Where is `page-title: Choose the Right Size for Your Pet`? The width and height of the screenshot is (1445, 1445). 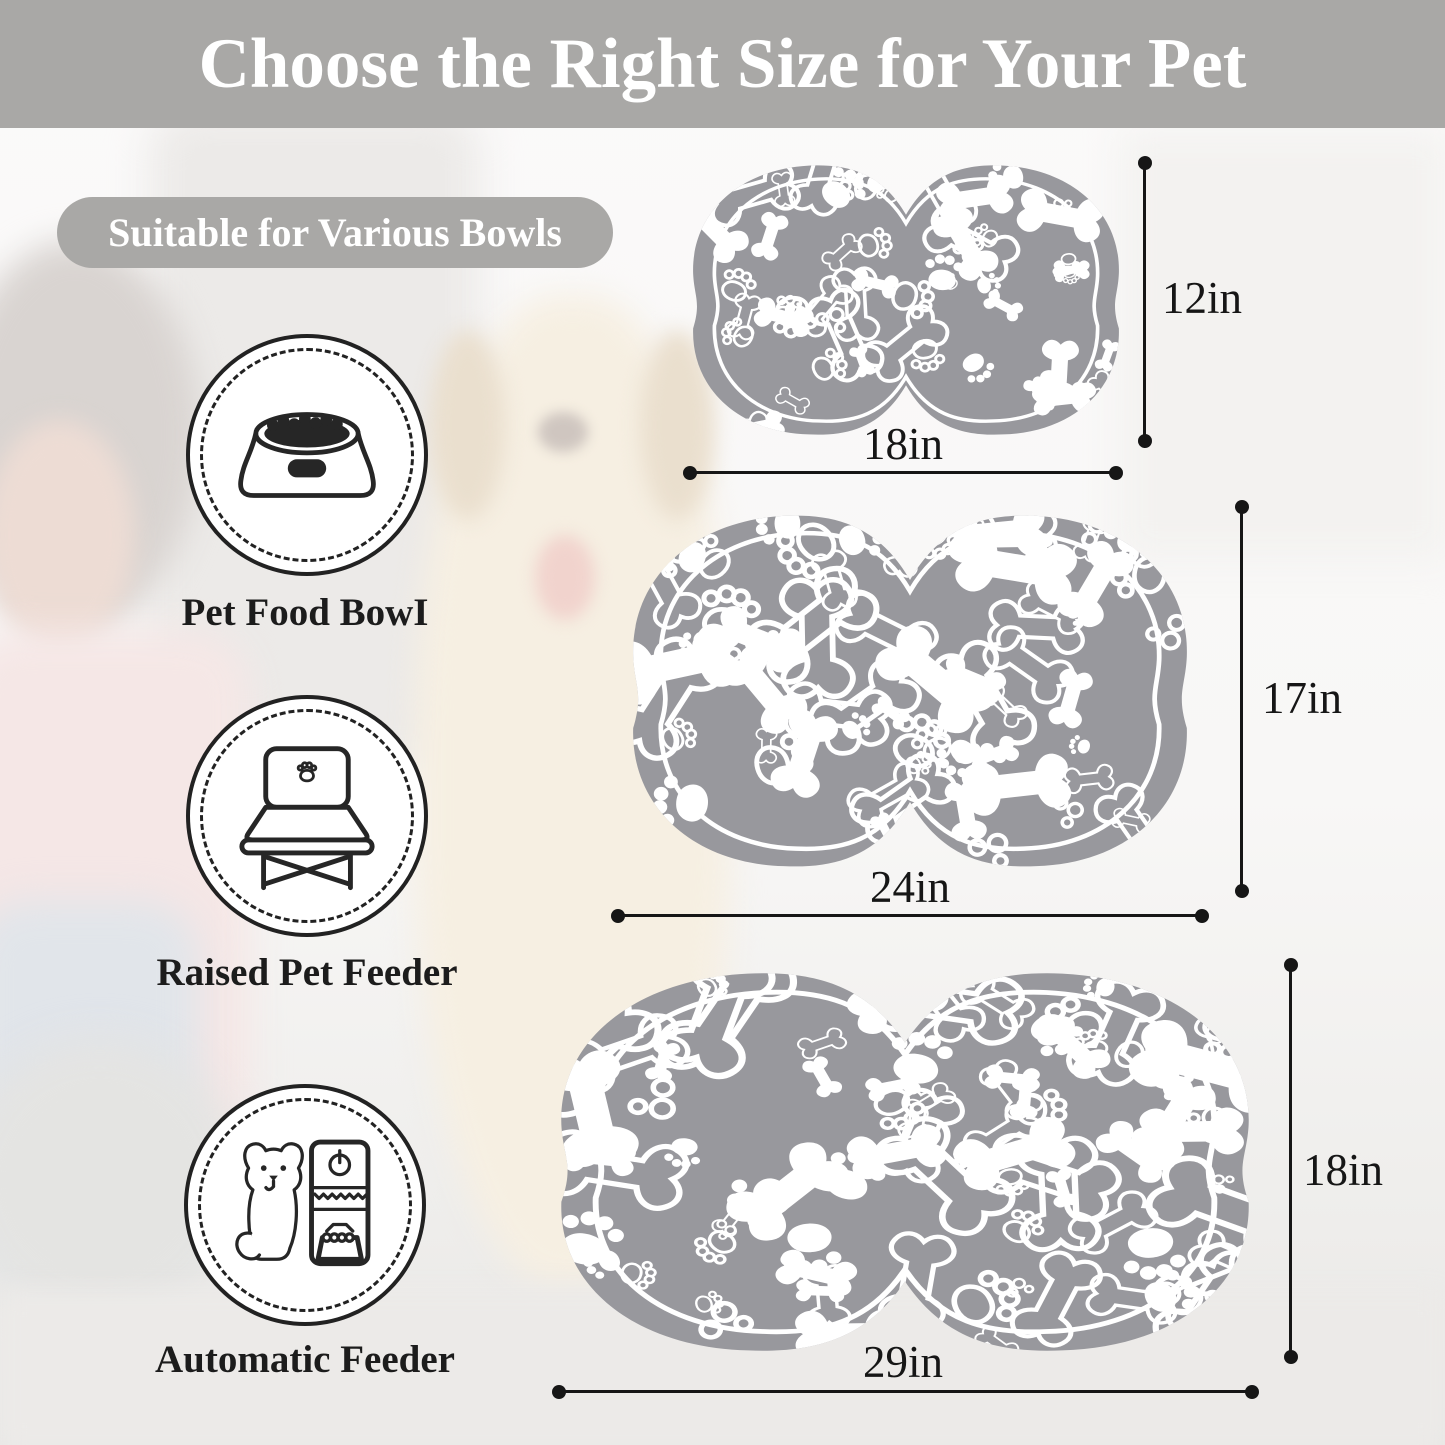 page-title: Choose the Right Size for Your Pet is located at coordinates (722, 63).